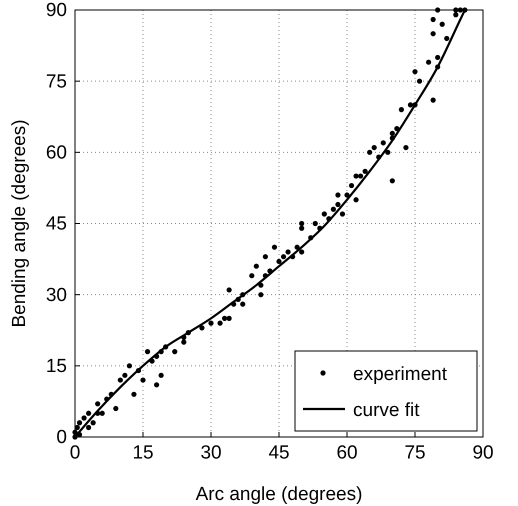 This screenshot has width=518, height=506. I want to click on x-tick-label: 0, so click(75, 453).